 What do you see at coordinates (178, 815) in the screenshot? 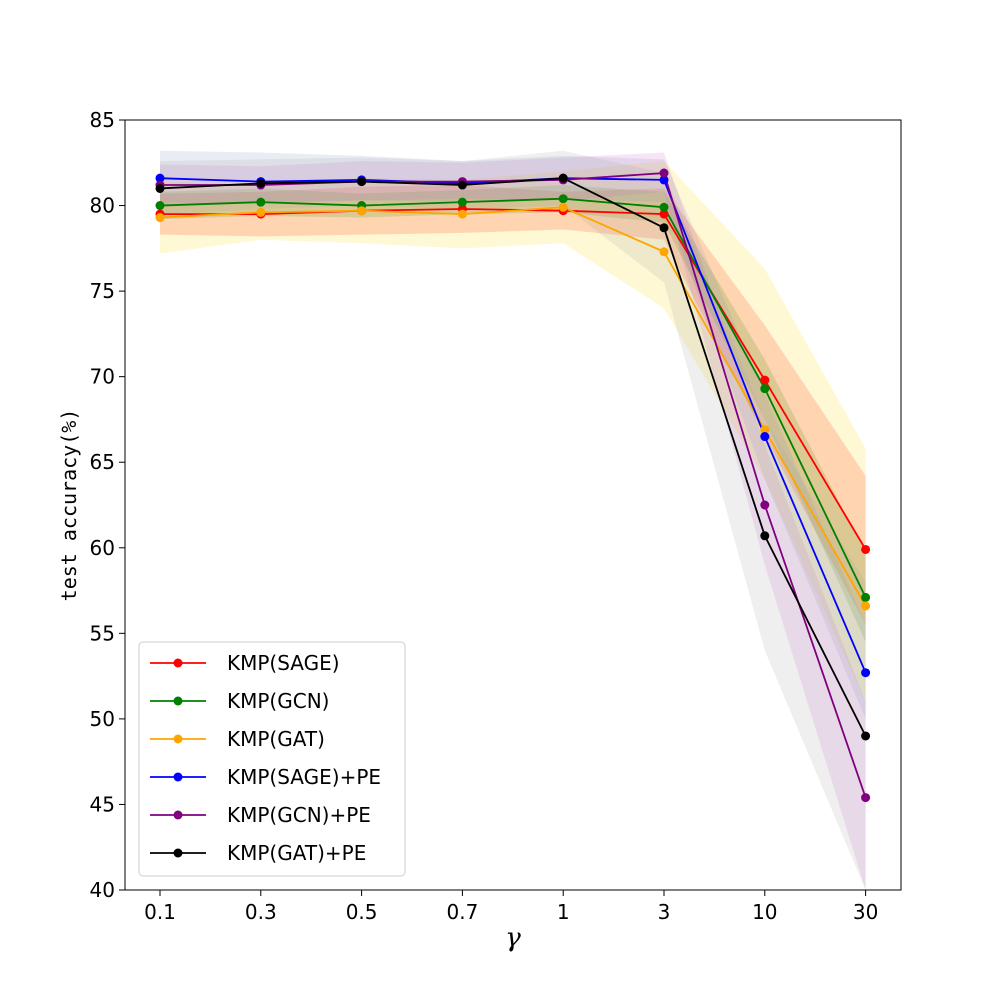
I see `legend-swatch-marker-kmp-gcn-pe` at bounding box center [178, 815].